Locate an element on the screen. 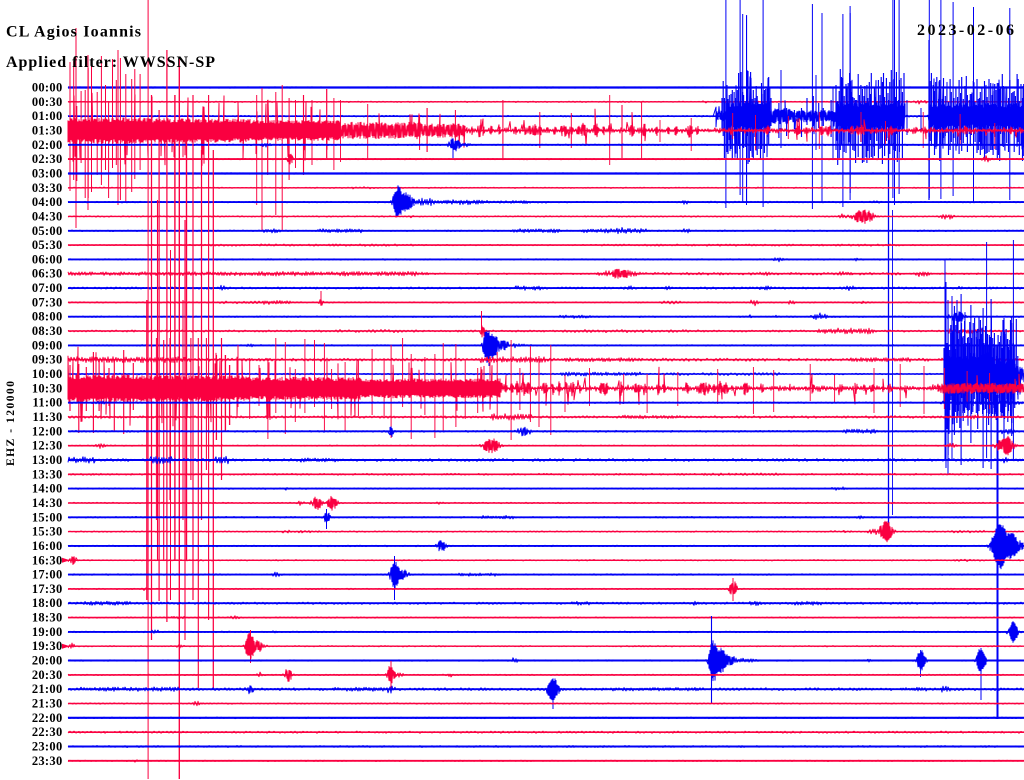  svg-text: 13:00 is located at coordinates (47, 460).